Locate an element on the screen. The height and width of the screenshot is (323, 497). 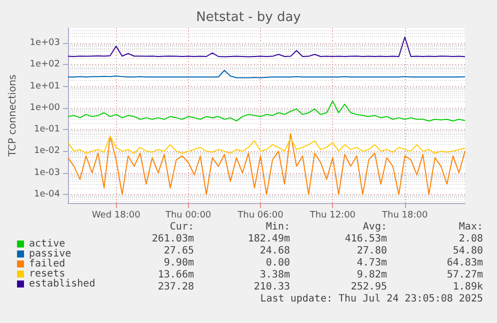
legend-label: established is located at coordinates (62, 284).